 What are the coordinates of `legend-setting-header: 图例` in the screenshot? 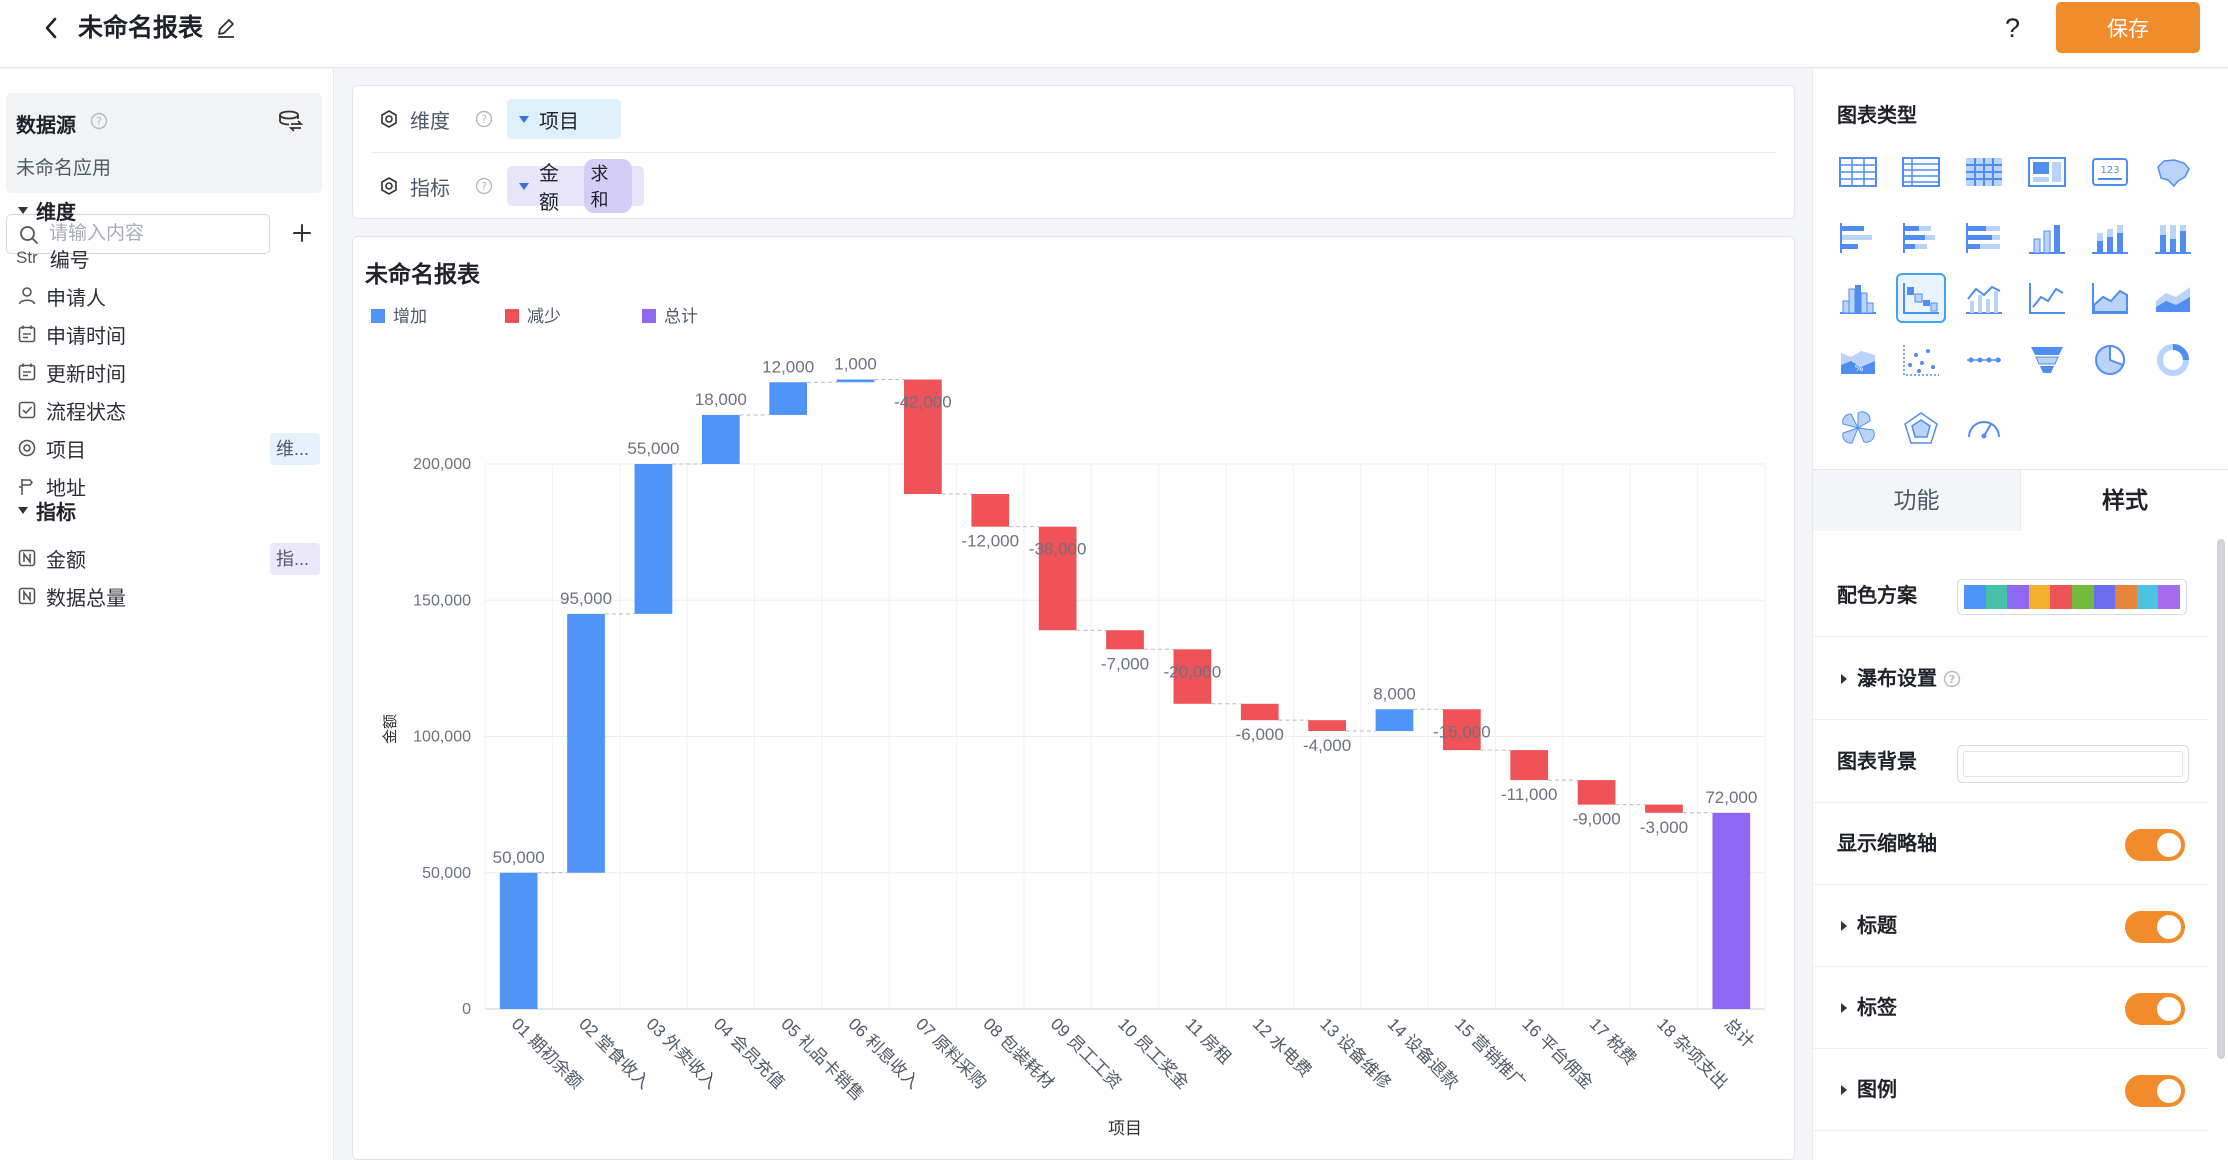 It's located at (1867, 1090).